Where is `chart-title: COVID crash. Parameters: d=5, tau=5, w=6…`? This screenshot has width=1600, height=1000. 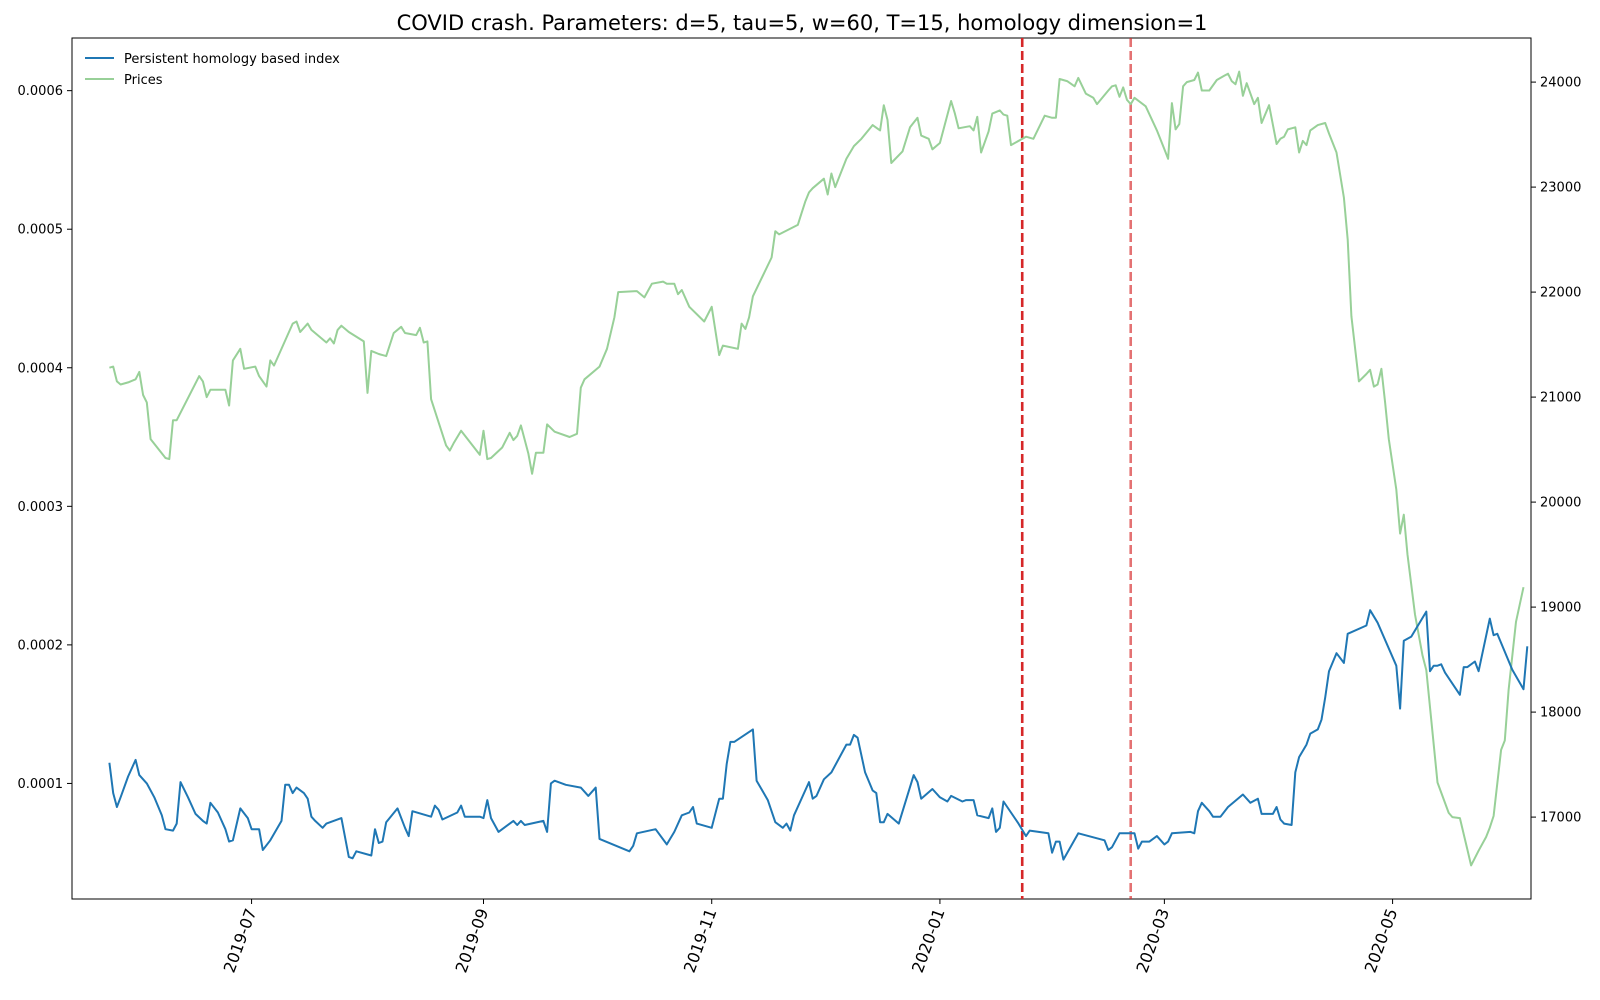 chart-title: COVID crash. Parameters: d=5, tau=5, w=6… is located at coordinates (802, 23).